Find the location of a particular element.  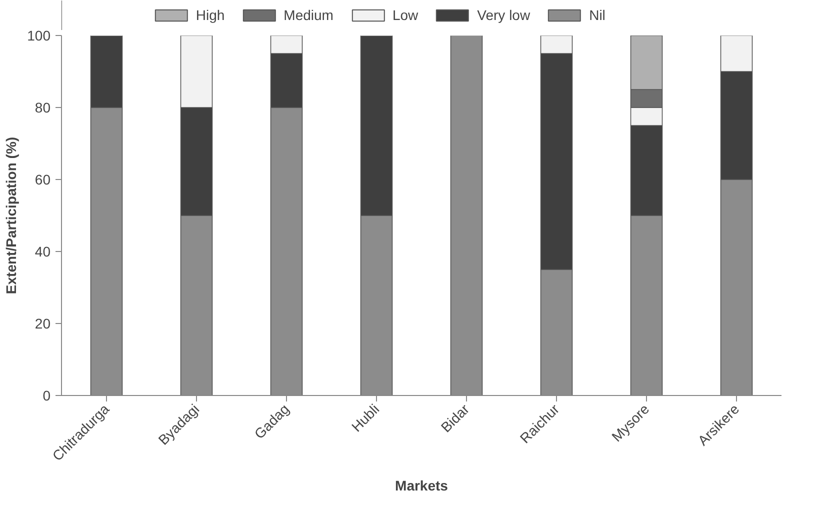

legend-label: Medium is located at coordinates (309, 15).